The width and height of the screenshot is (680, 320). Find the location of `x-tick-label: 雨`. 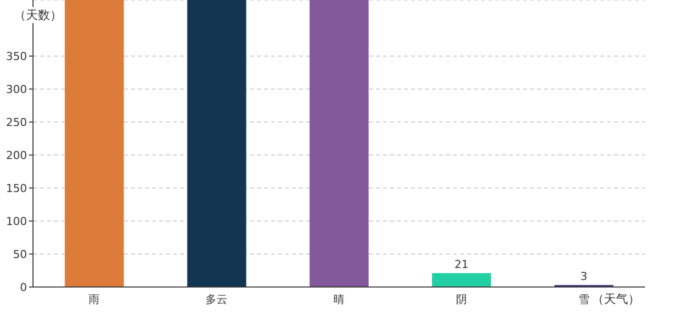

x-tick-label: 雨 is located at coordinates (94, 299).